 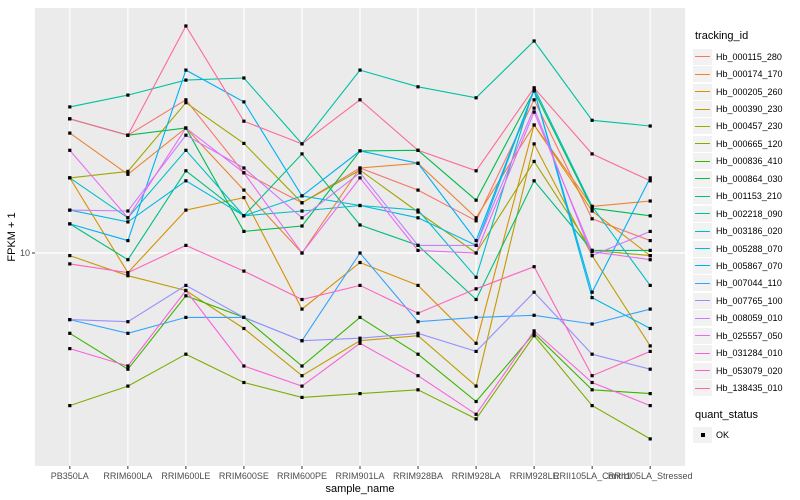 What do you see at coordinates (723, 435) in the screenshot?
I see `legend-entry-label: OK` at bounding box center [723, 435].